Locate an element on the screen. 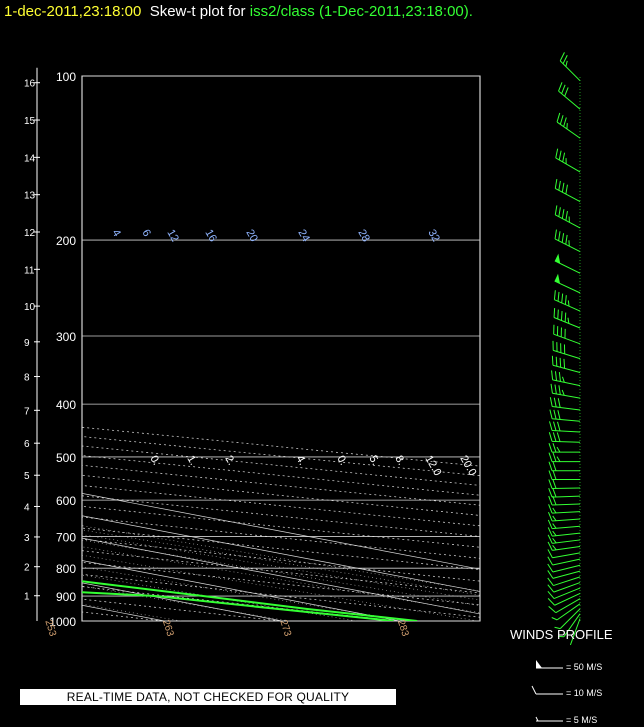  pressure-label: 900 is located at coordinates (66, 597).